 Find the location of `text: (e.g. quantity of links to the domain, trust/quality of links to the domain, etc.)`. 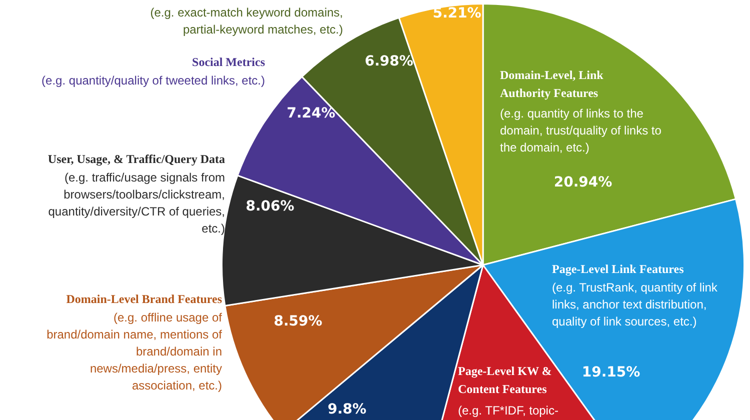

text: (e.g. quantity of links to the domain, trust/quality of links to the domain, etc.) is located at coordinates (581, 130).